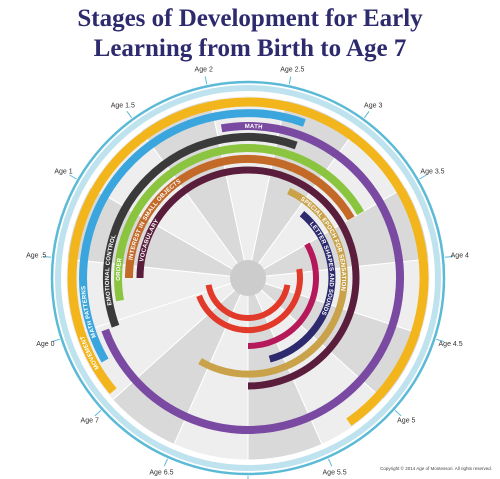  What do you see at coordinates (292, 70) in the screenshot?
I see `age-label: Age 2.5` at bounding box center [292, 70].